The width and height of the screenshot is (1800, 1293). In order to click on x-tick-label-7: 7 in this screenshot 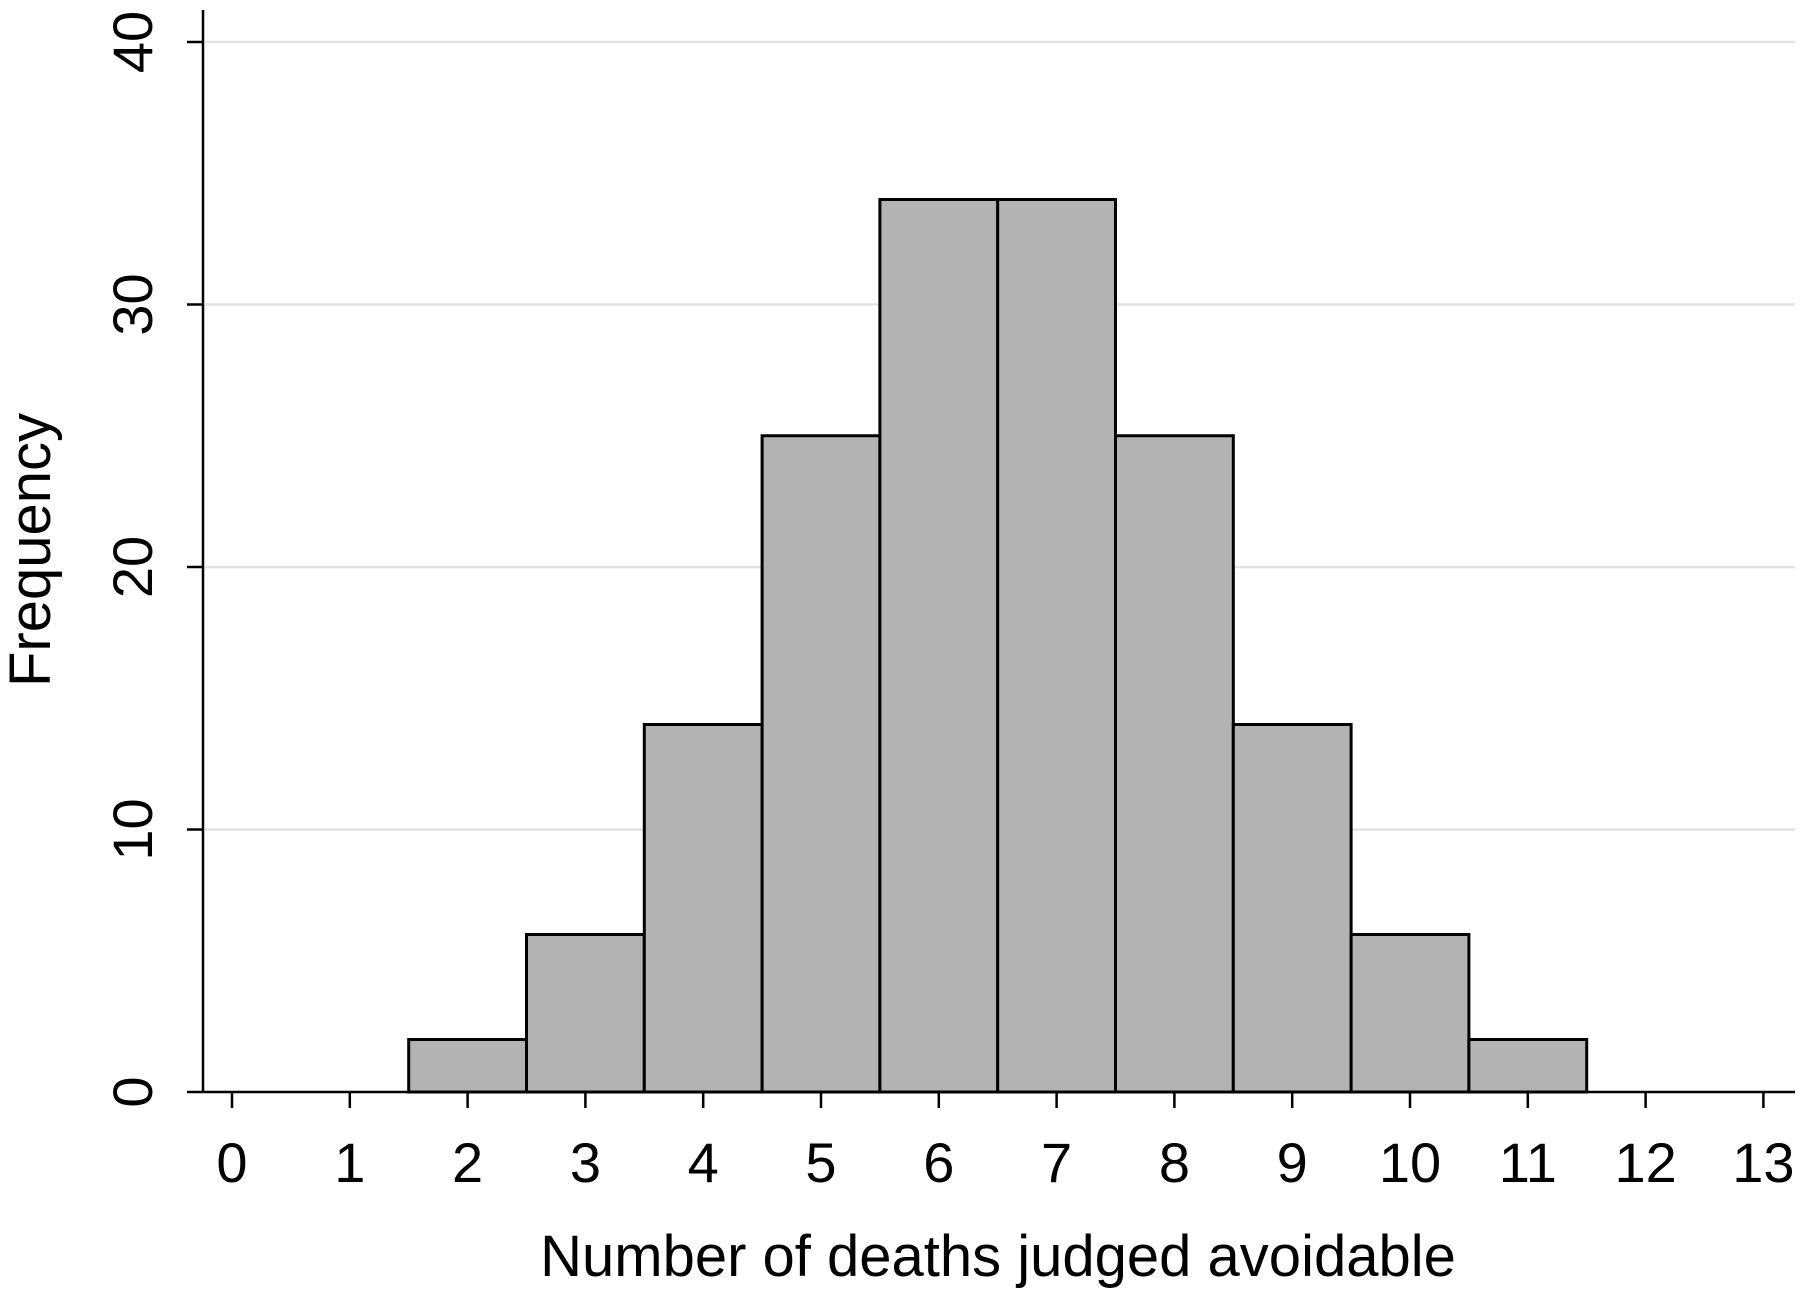, I will do `click(1056, 1162)`.